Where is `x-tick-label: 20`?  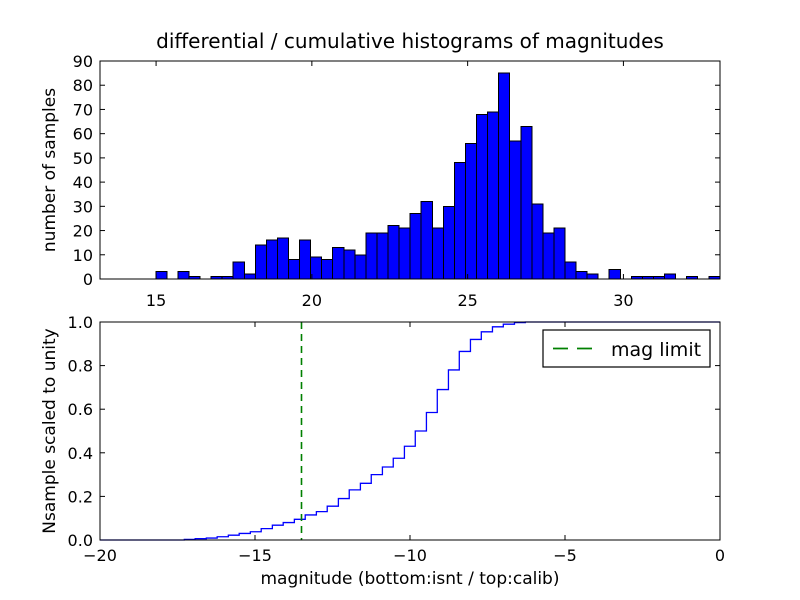 x-tick-label: 20 is located at coordinates (312, 300).